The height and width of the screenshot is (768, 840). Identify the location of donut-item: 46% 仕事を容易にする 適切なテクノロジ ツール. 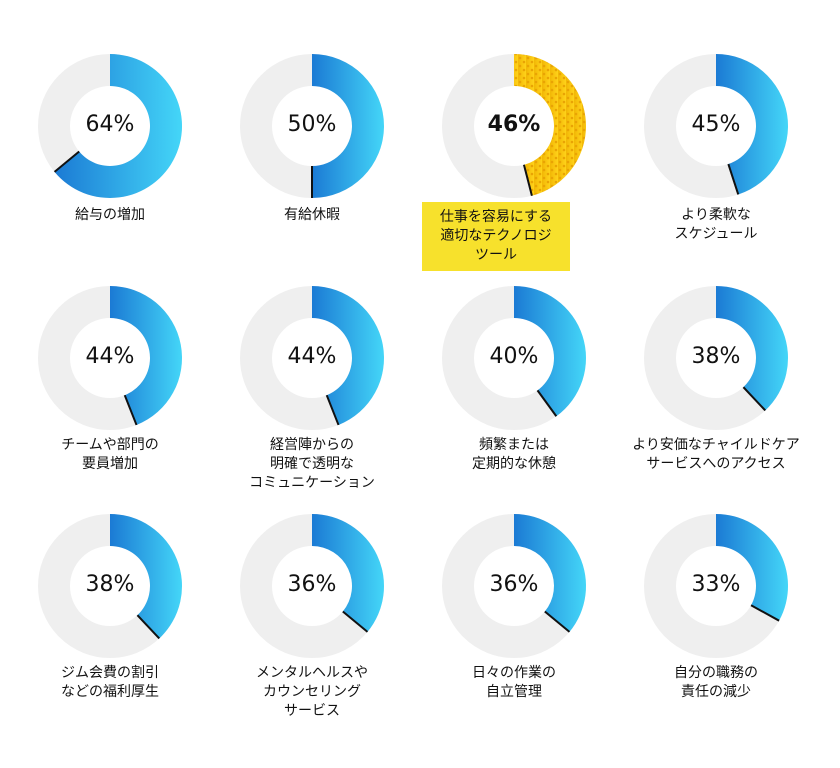
(514, 155).